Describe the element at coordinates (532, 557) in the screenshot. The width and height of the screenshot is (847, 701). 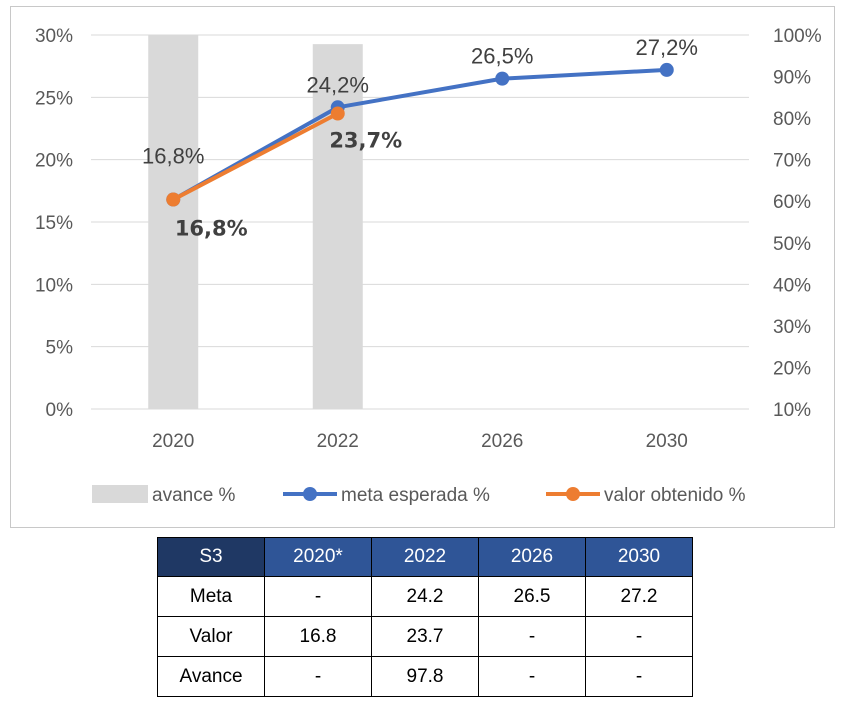
I see `table-header-cell: 2026` at that location.